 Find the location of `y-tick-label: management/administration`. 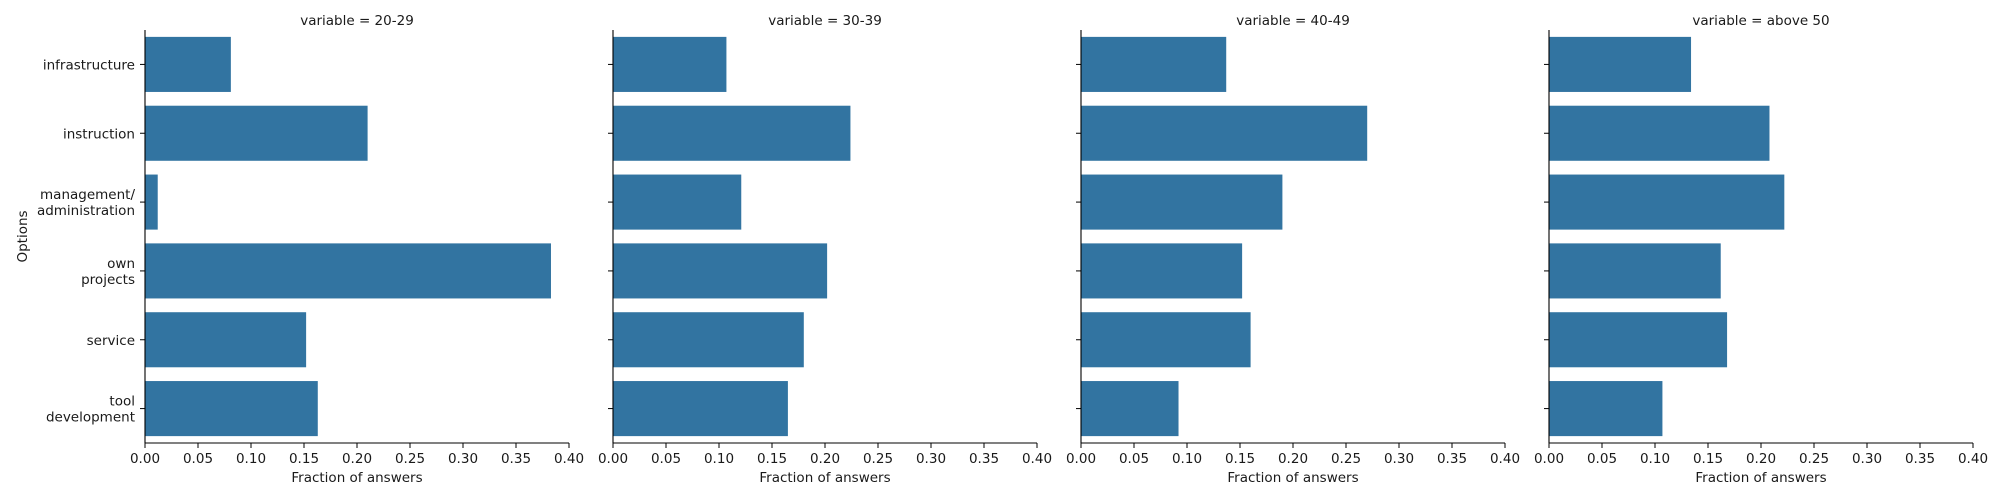

y-tick-label: management/administration is located at coordinates (86, 203).